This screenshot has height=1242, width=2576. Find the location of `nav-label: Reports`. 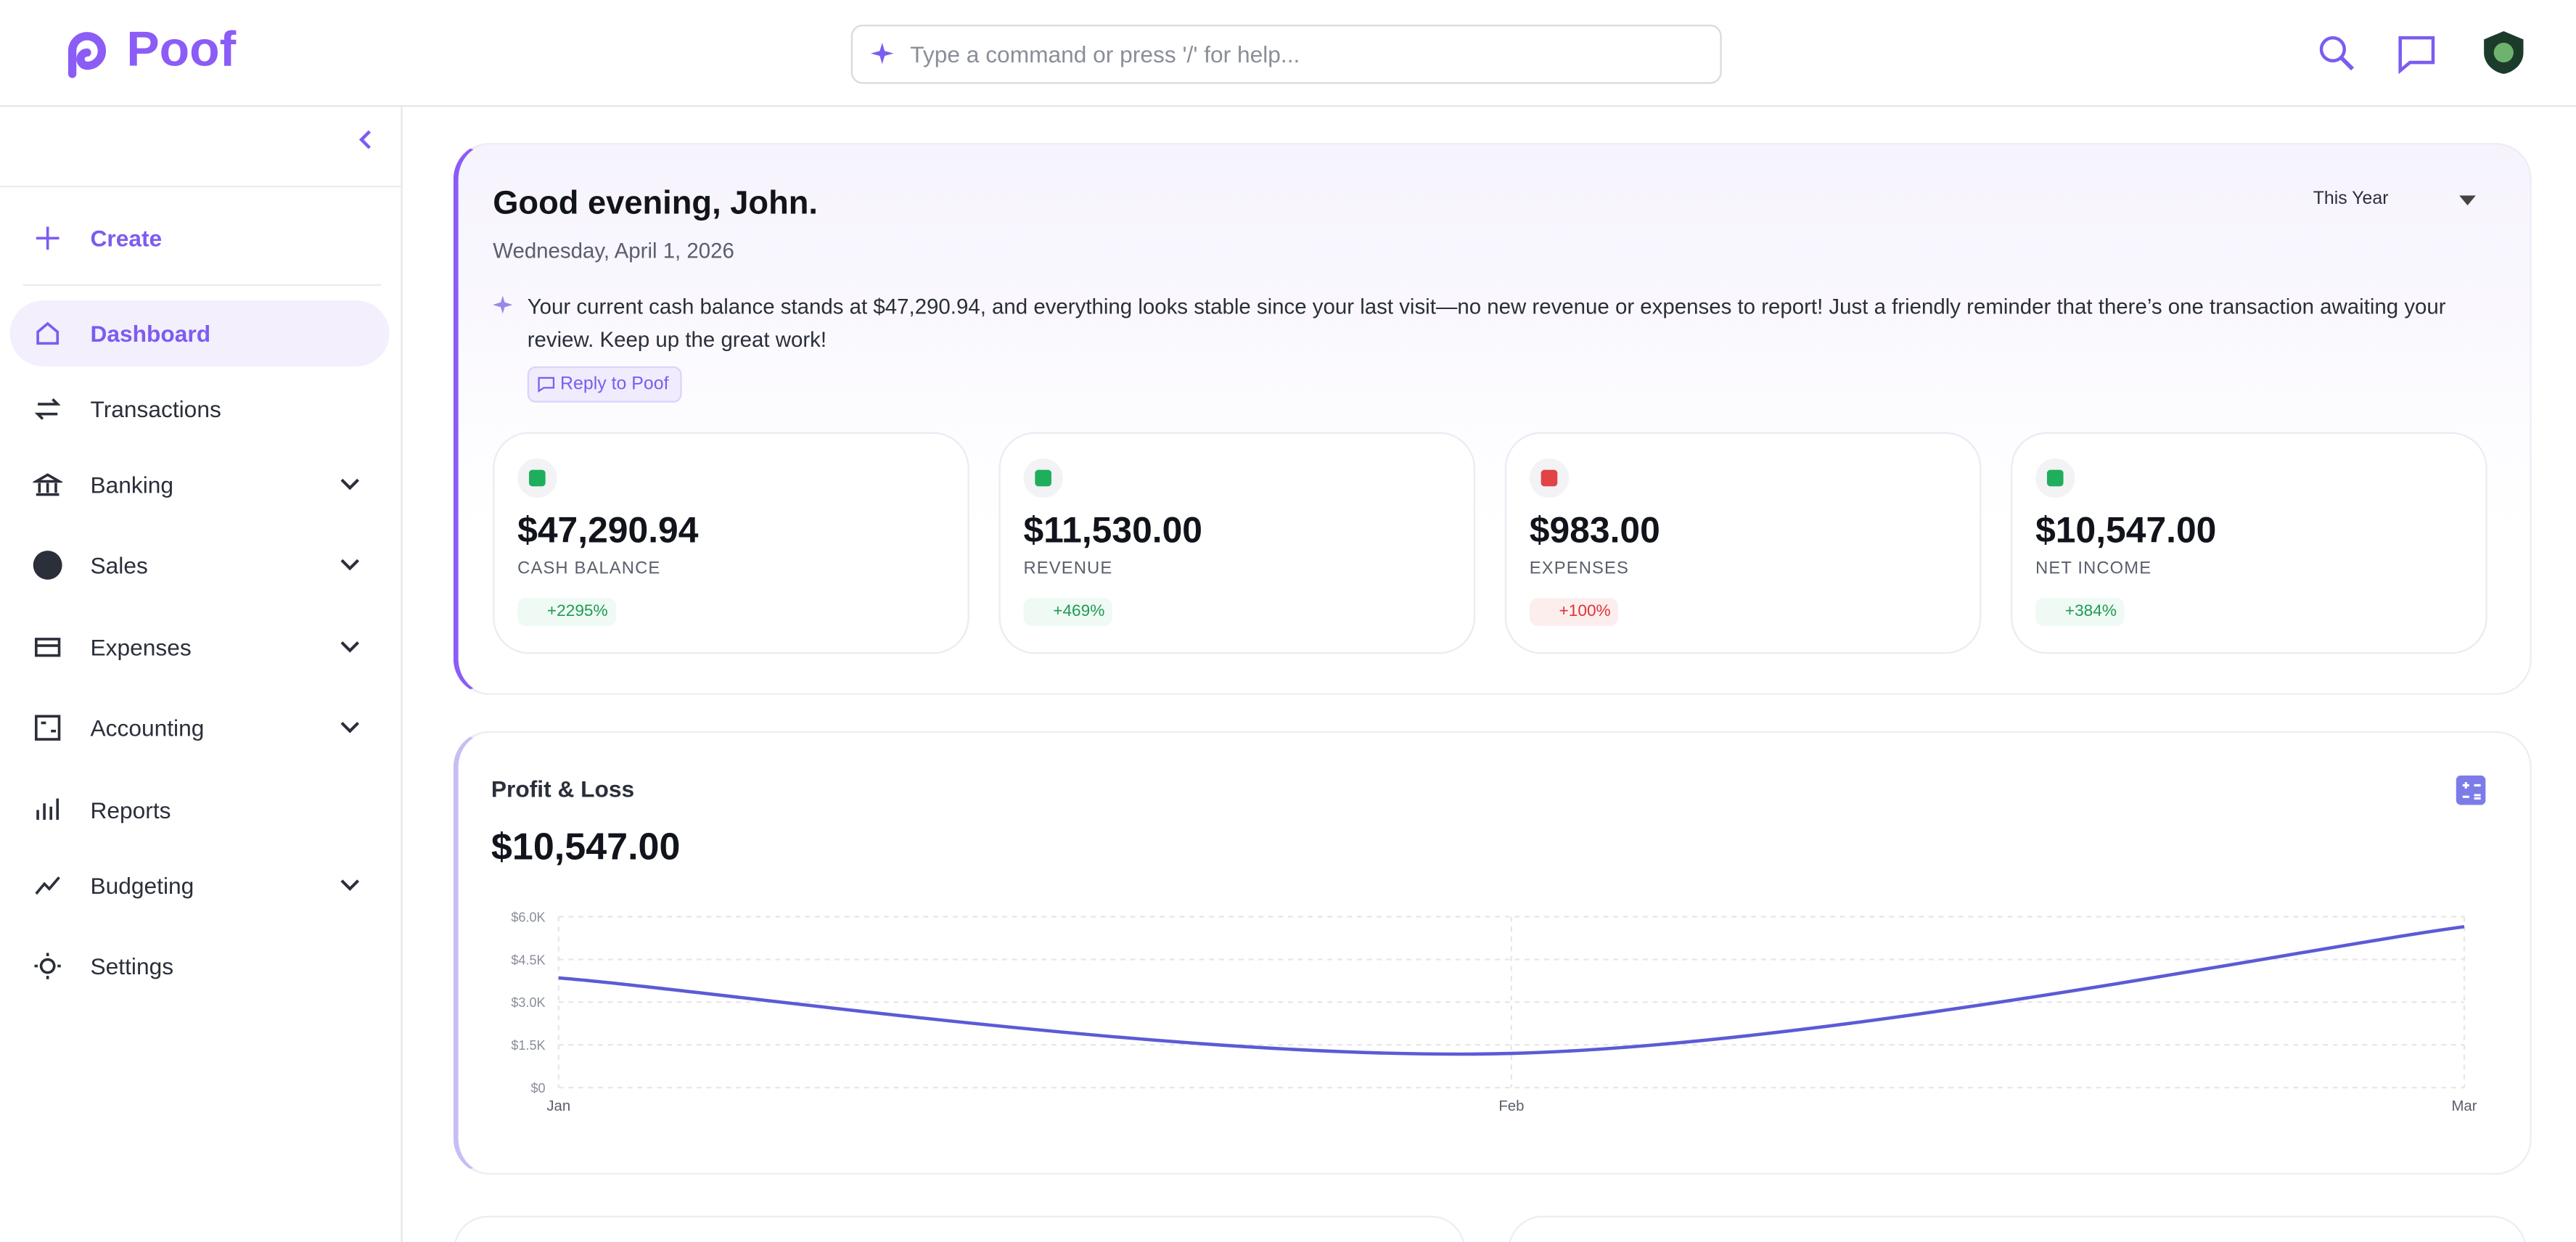

nav-label: Reports is located at coordinates (130, 810).